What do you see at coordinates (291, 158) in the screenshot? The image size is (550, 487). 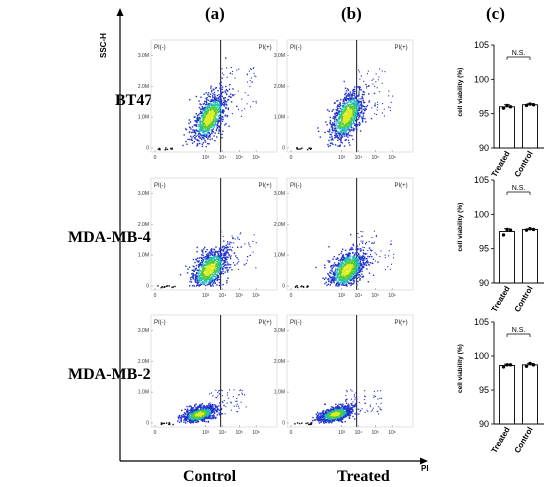 I see `flow-x-tick-label: 0` at bounding box center [291, 158].